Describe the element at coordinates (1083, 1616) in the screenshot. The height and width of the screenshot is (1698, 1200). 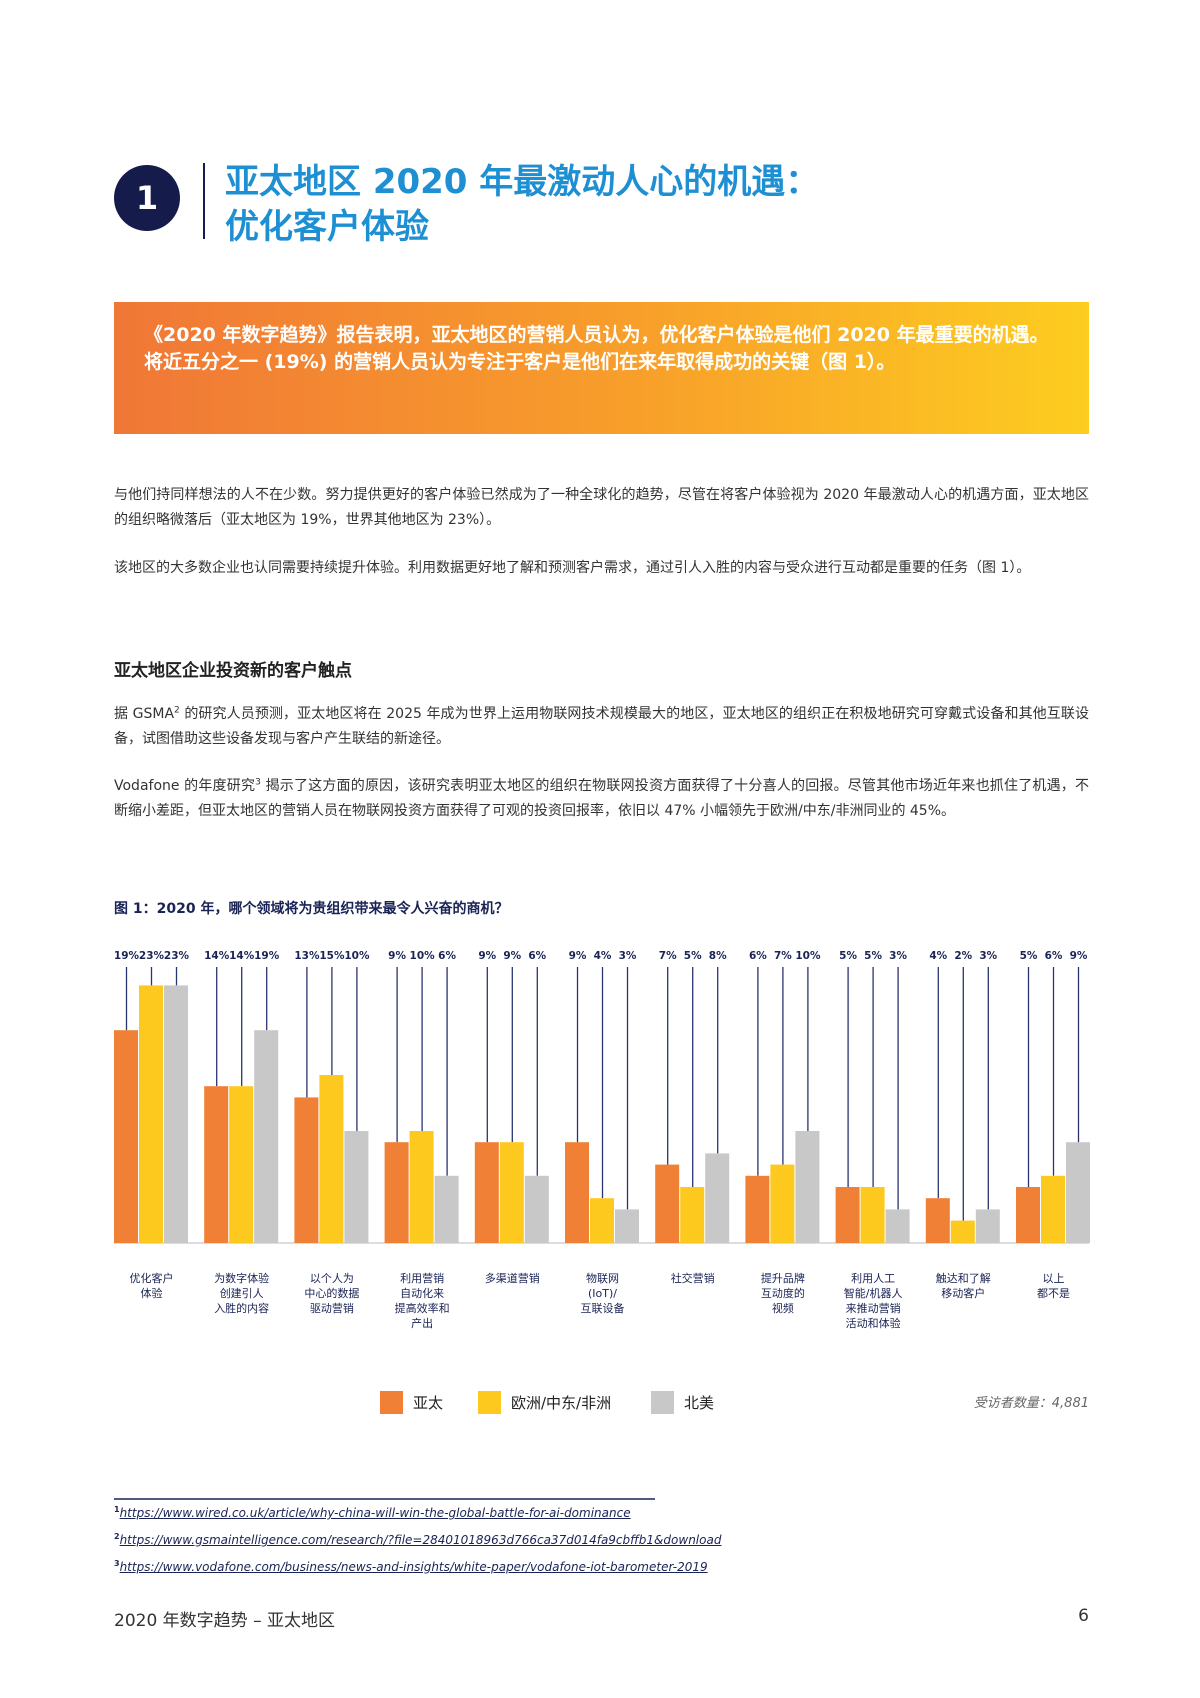
I see `page-number: 6` at that location.